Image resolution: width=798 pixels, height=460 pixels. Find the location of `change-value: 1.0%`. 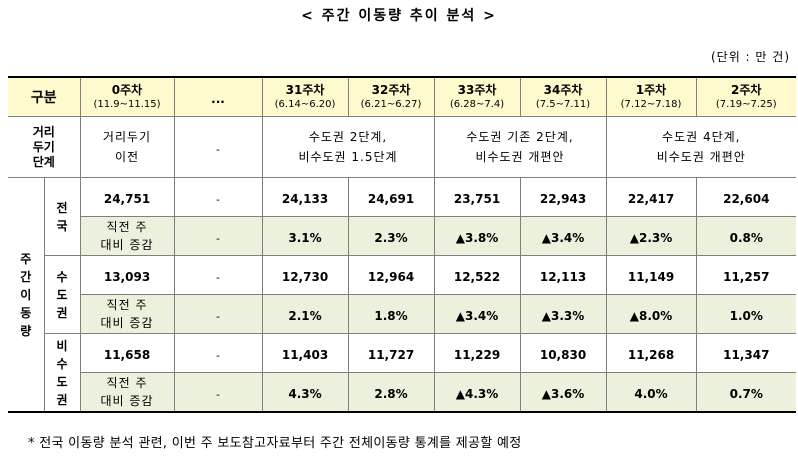

change-value: 1.0% is located at coordinates (746, 315).